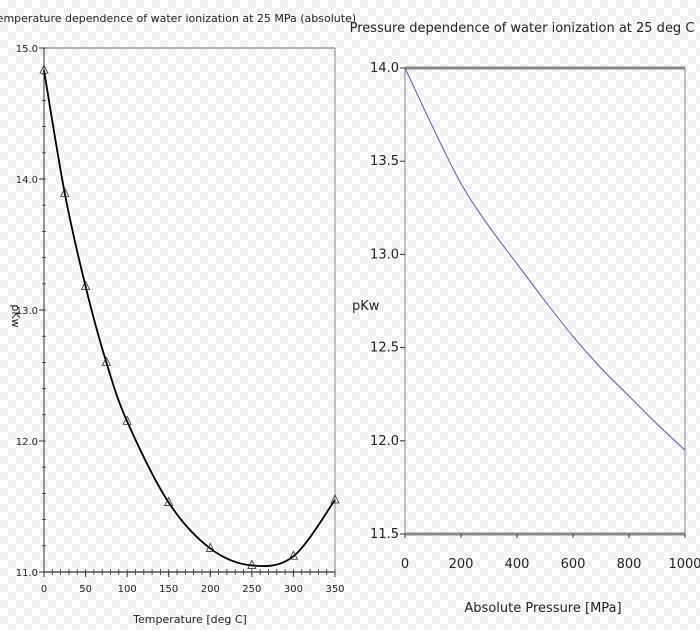  I want to click on right-x-axis-label: Absolute Pressure [MPa], so click(542, 608).